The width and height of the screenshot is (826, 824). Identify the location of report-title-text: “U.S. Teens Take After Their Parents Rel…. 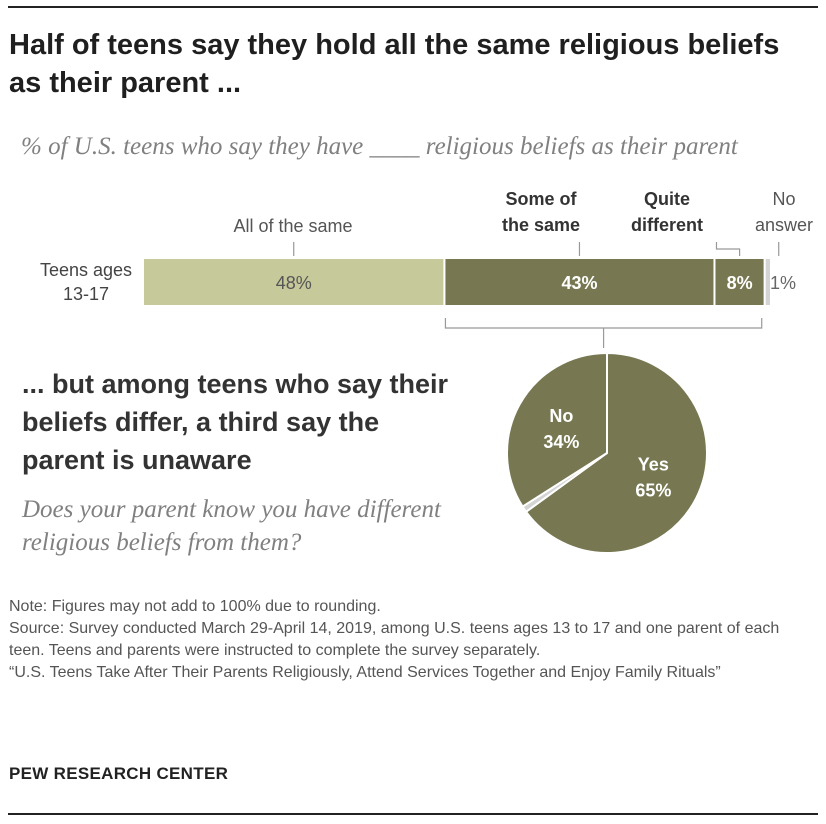
(365, 672).